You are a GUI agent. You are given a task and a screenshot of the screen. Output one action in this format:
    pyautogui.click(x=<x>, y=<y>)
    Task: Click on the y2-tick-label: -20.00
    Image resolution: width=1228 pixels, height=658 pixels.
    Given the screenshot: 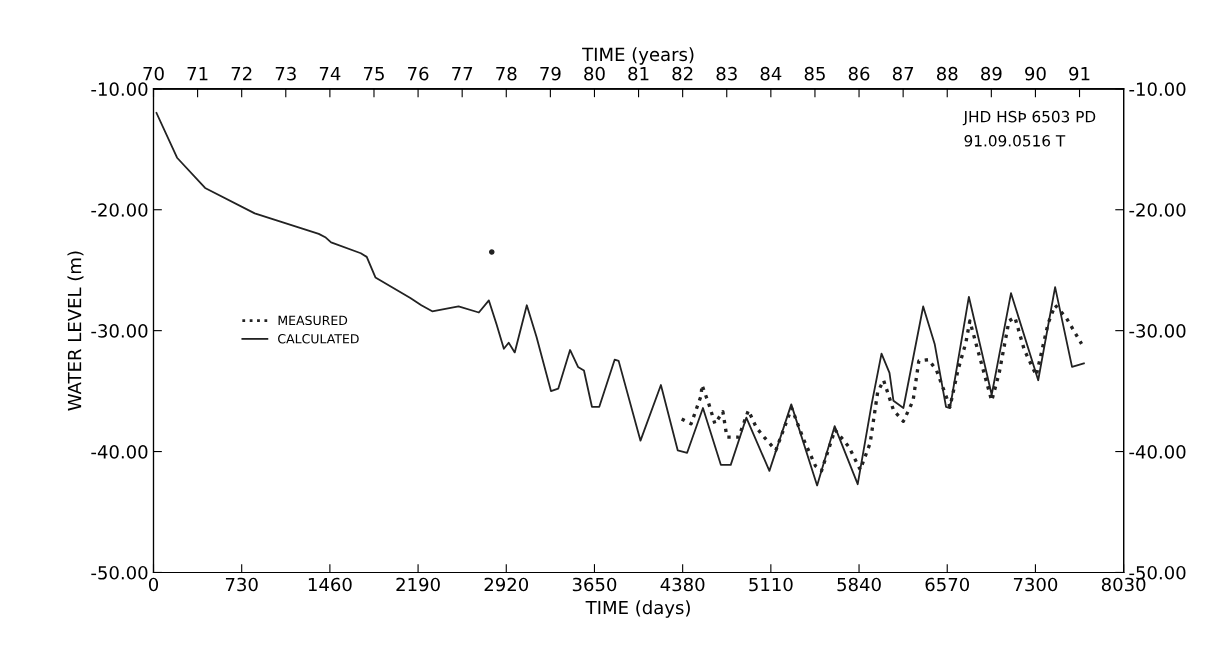 What is the action you would take?
    pyautogui.click(x=1157, y=210)
    